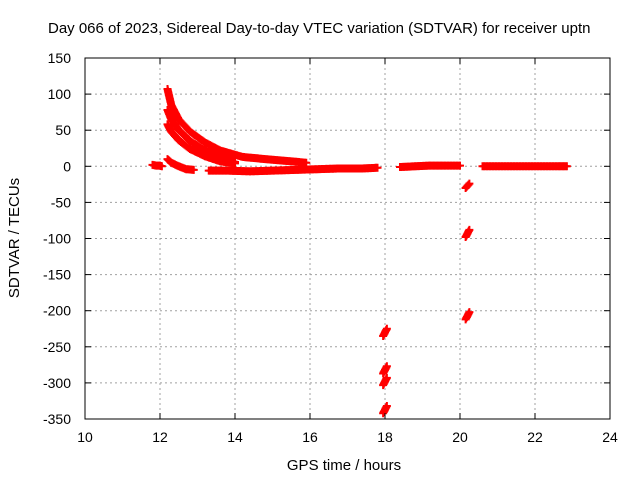  Describe the element at coordinates (180, 164) in the screenshot. I see `series-arc-12-13-low` at that location.